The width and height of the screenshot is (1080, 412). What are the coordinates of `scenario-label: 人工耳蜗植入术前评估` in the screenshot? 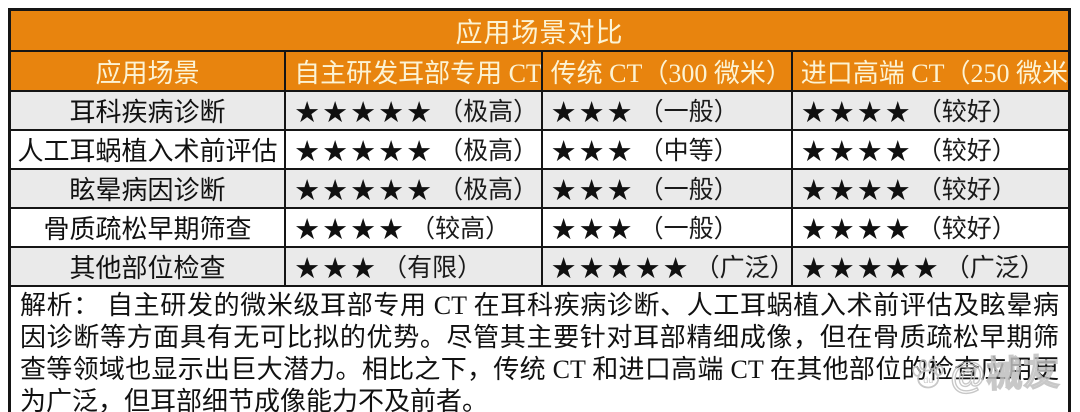 It's located at (147, 149).